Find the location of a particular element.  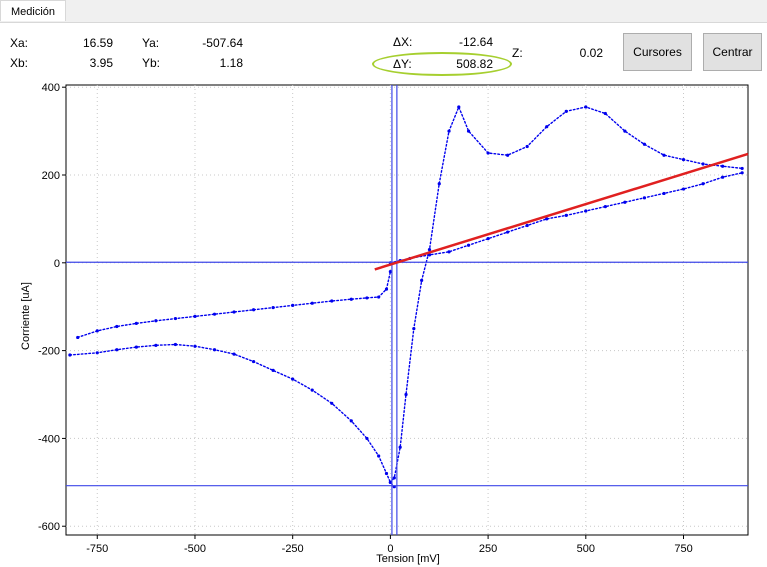

x-tick-label: 0 is located at coordinates (390, 549).